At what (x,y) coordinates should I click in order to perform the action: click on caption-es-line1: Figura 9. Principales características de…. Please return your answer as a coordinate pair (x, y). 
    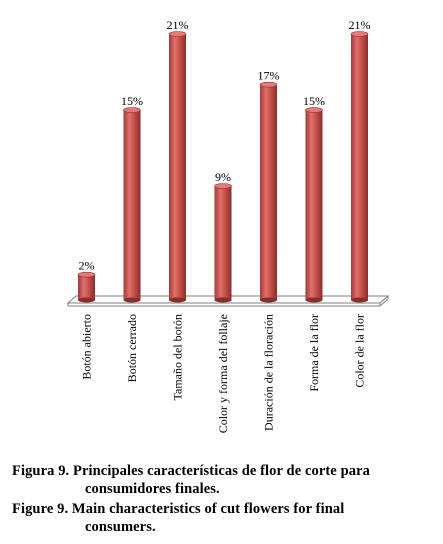
    Looking at the image, I should click on (191, 471).